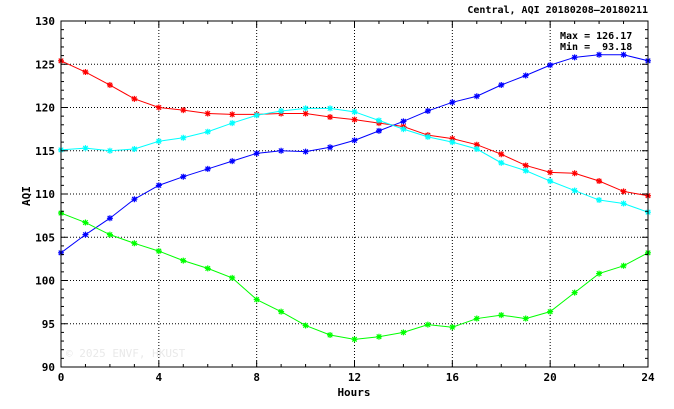  What do you see at coordinates (648, 377) in the screenshot?
I see `x-tick-label: 24` at bounding box center [648, 377].